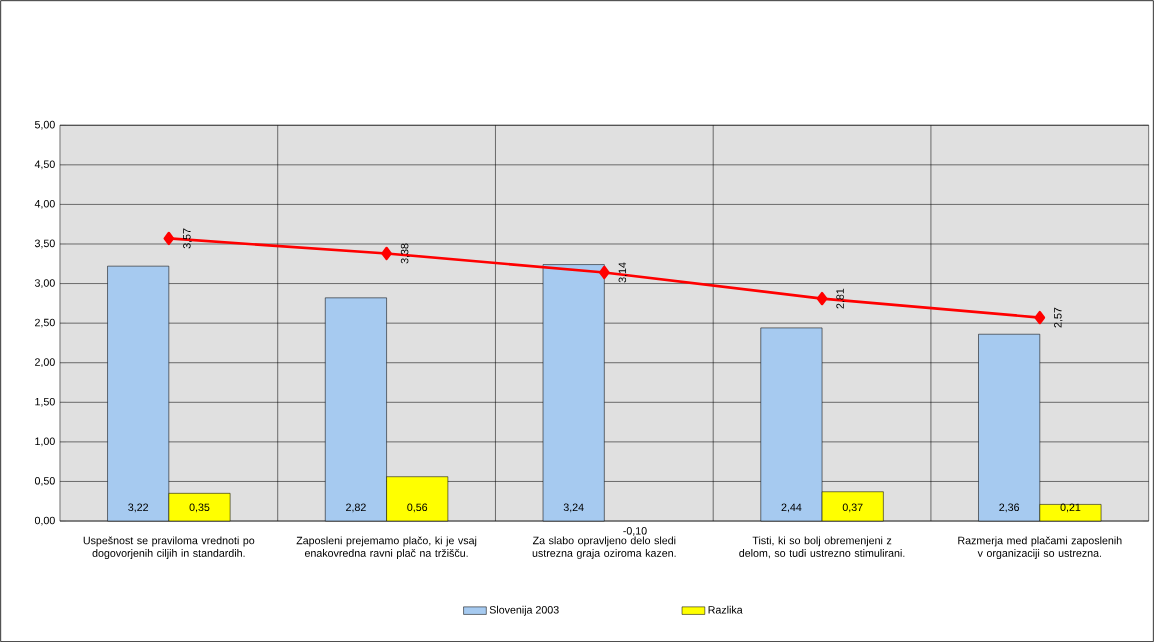 The width and height of the screenshot is (1154, 642). I want to click on x-tick-label: Uspešnost se praviloma vrednoti po dogovorjenih ciljih in standardih., so click(169, 547).